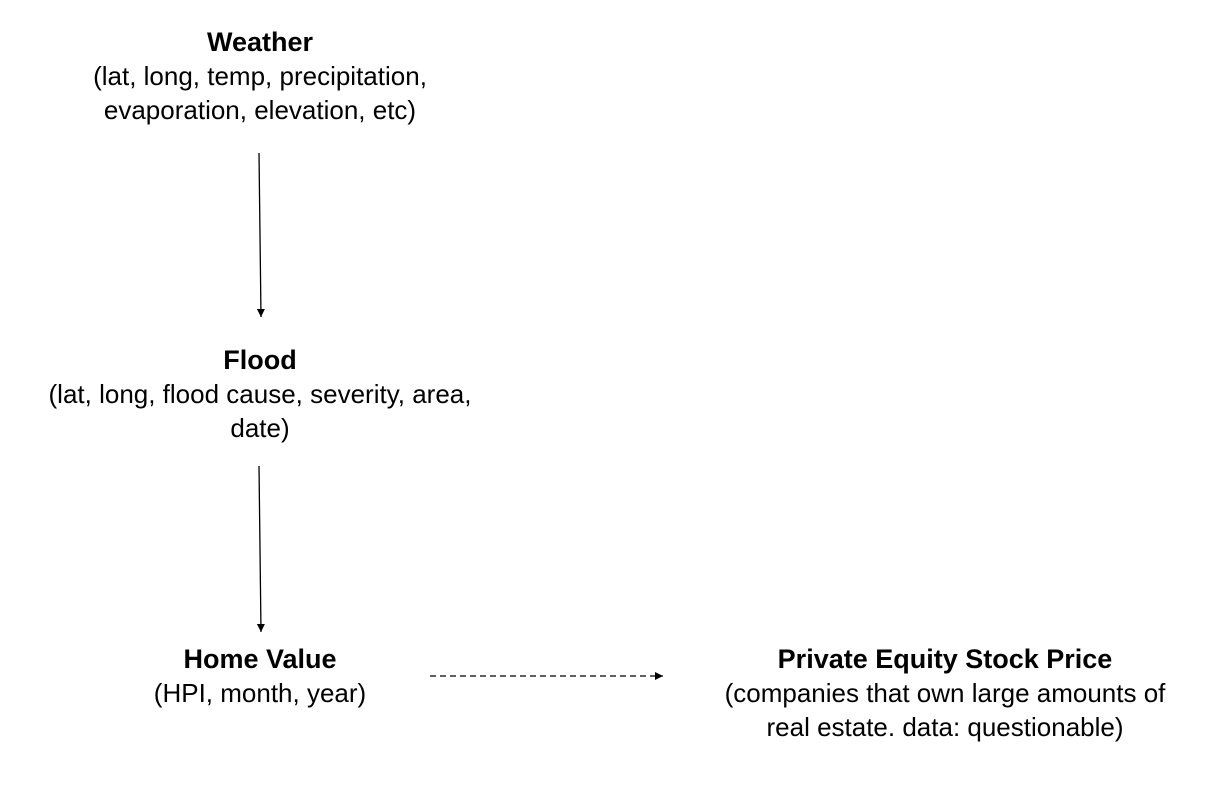 The width and height of the screenshot is (1220, 787). I want to click on node-private-equity-desc-line-2: real estate. data: questionable), so click(945, 727).